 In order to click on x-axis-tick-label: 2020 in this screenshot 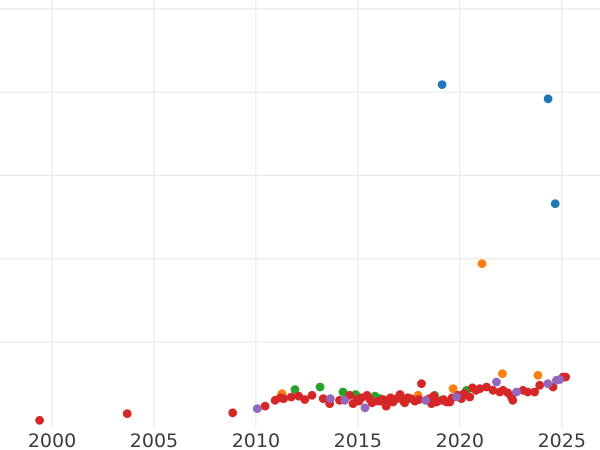, I will do `click(460, 440)`.